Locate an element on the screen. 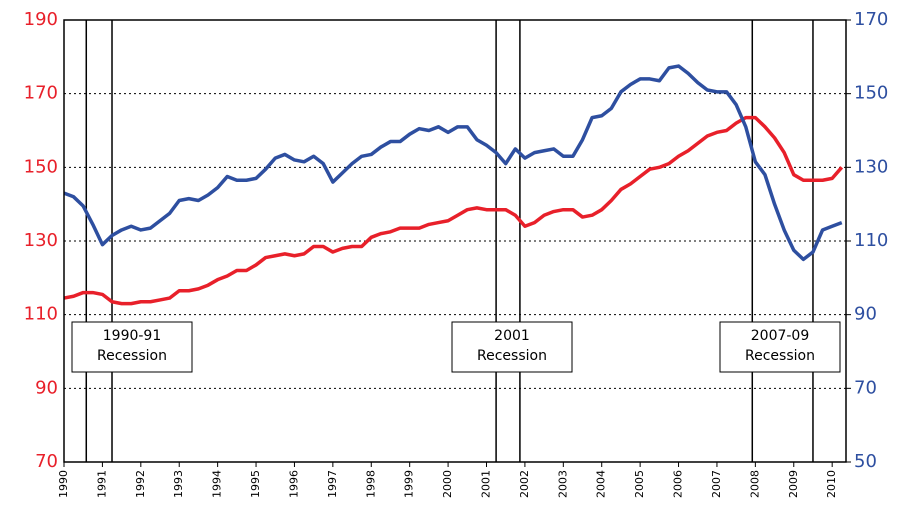 The height and width of the screenshot is (508, 912). x-tick-label: 2003 is located at coordinates (562, 484).